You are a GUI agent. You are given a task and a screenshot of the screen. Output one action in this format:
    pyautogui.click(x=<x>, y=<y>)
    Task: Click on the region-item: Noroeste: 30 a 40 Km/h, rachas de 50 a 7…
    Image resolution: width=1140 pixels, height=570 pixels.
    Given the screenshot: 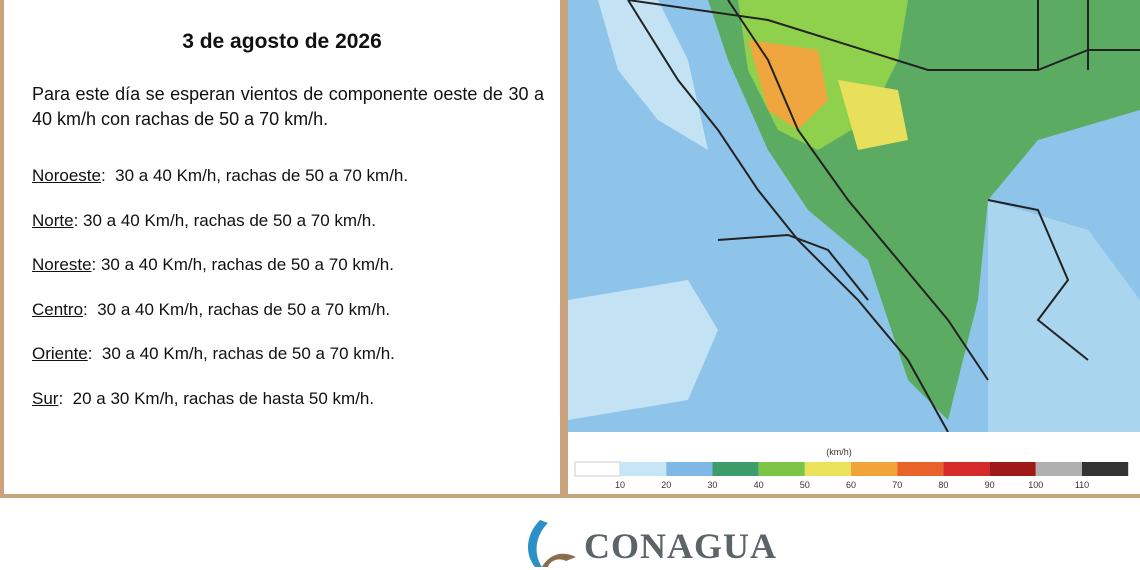 What is the action you would take?
    pyautogui.click(x=220, y=188)
    